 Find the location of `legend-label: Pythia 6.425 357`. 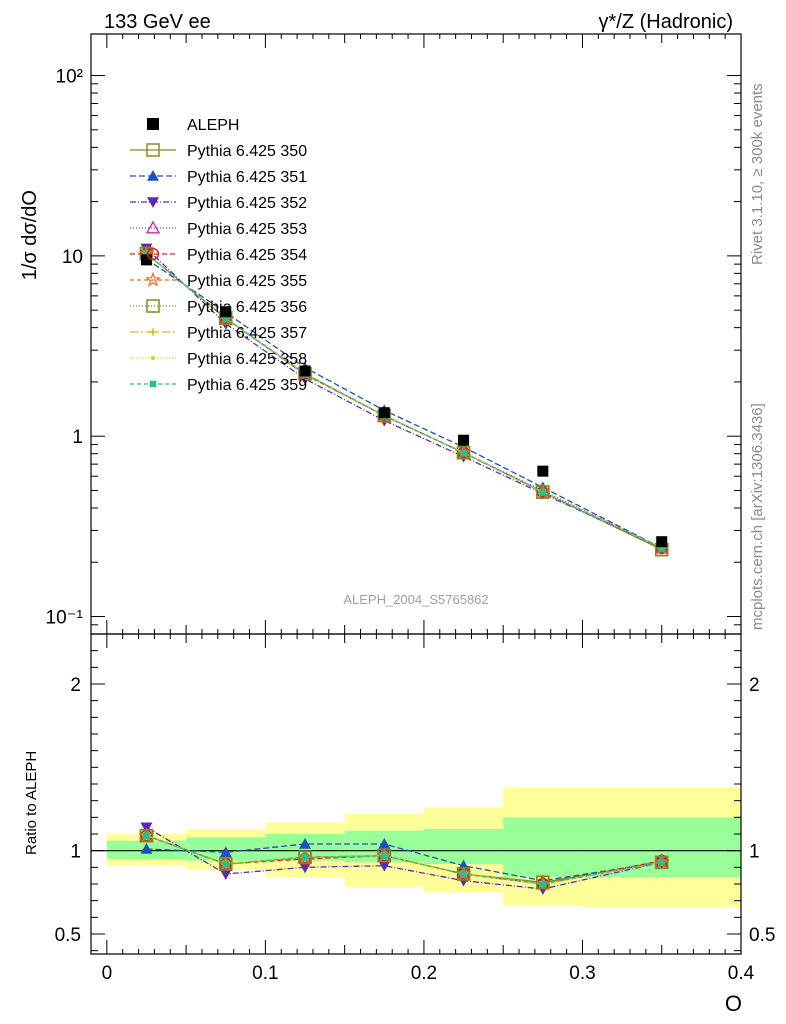

legend-label: Pythia 6.425 357 is located at coordinates (247, 333).